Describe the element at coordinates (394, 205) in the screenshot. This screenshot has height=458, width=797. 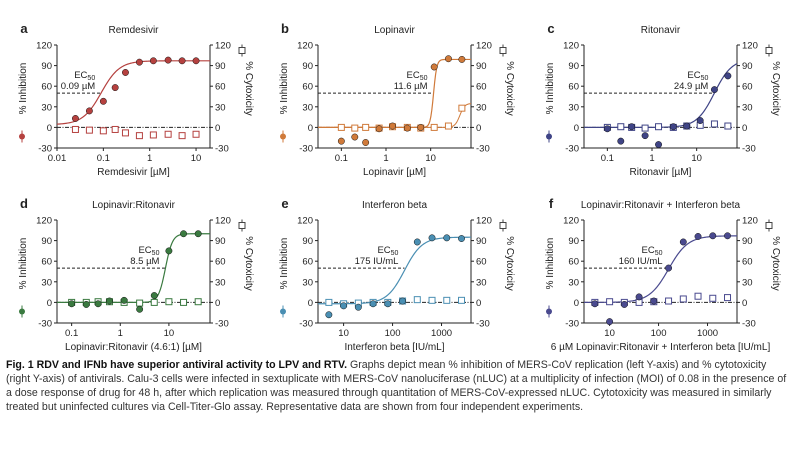
I see `chart-title: Interferon beta` at that location.